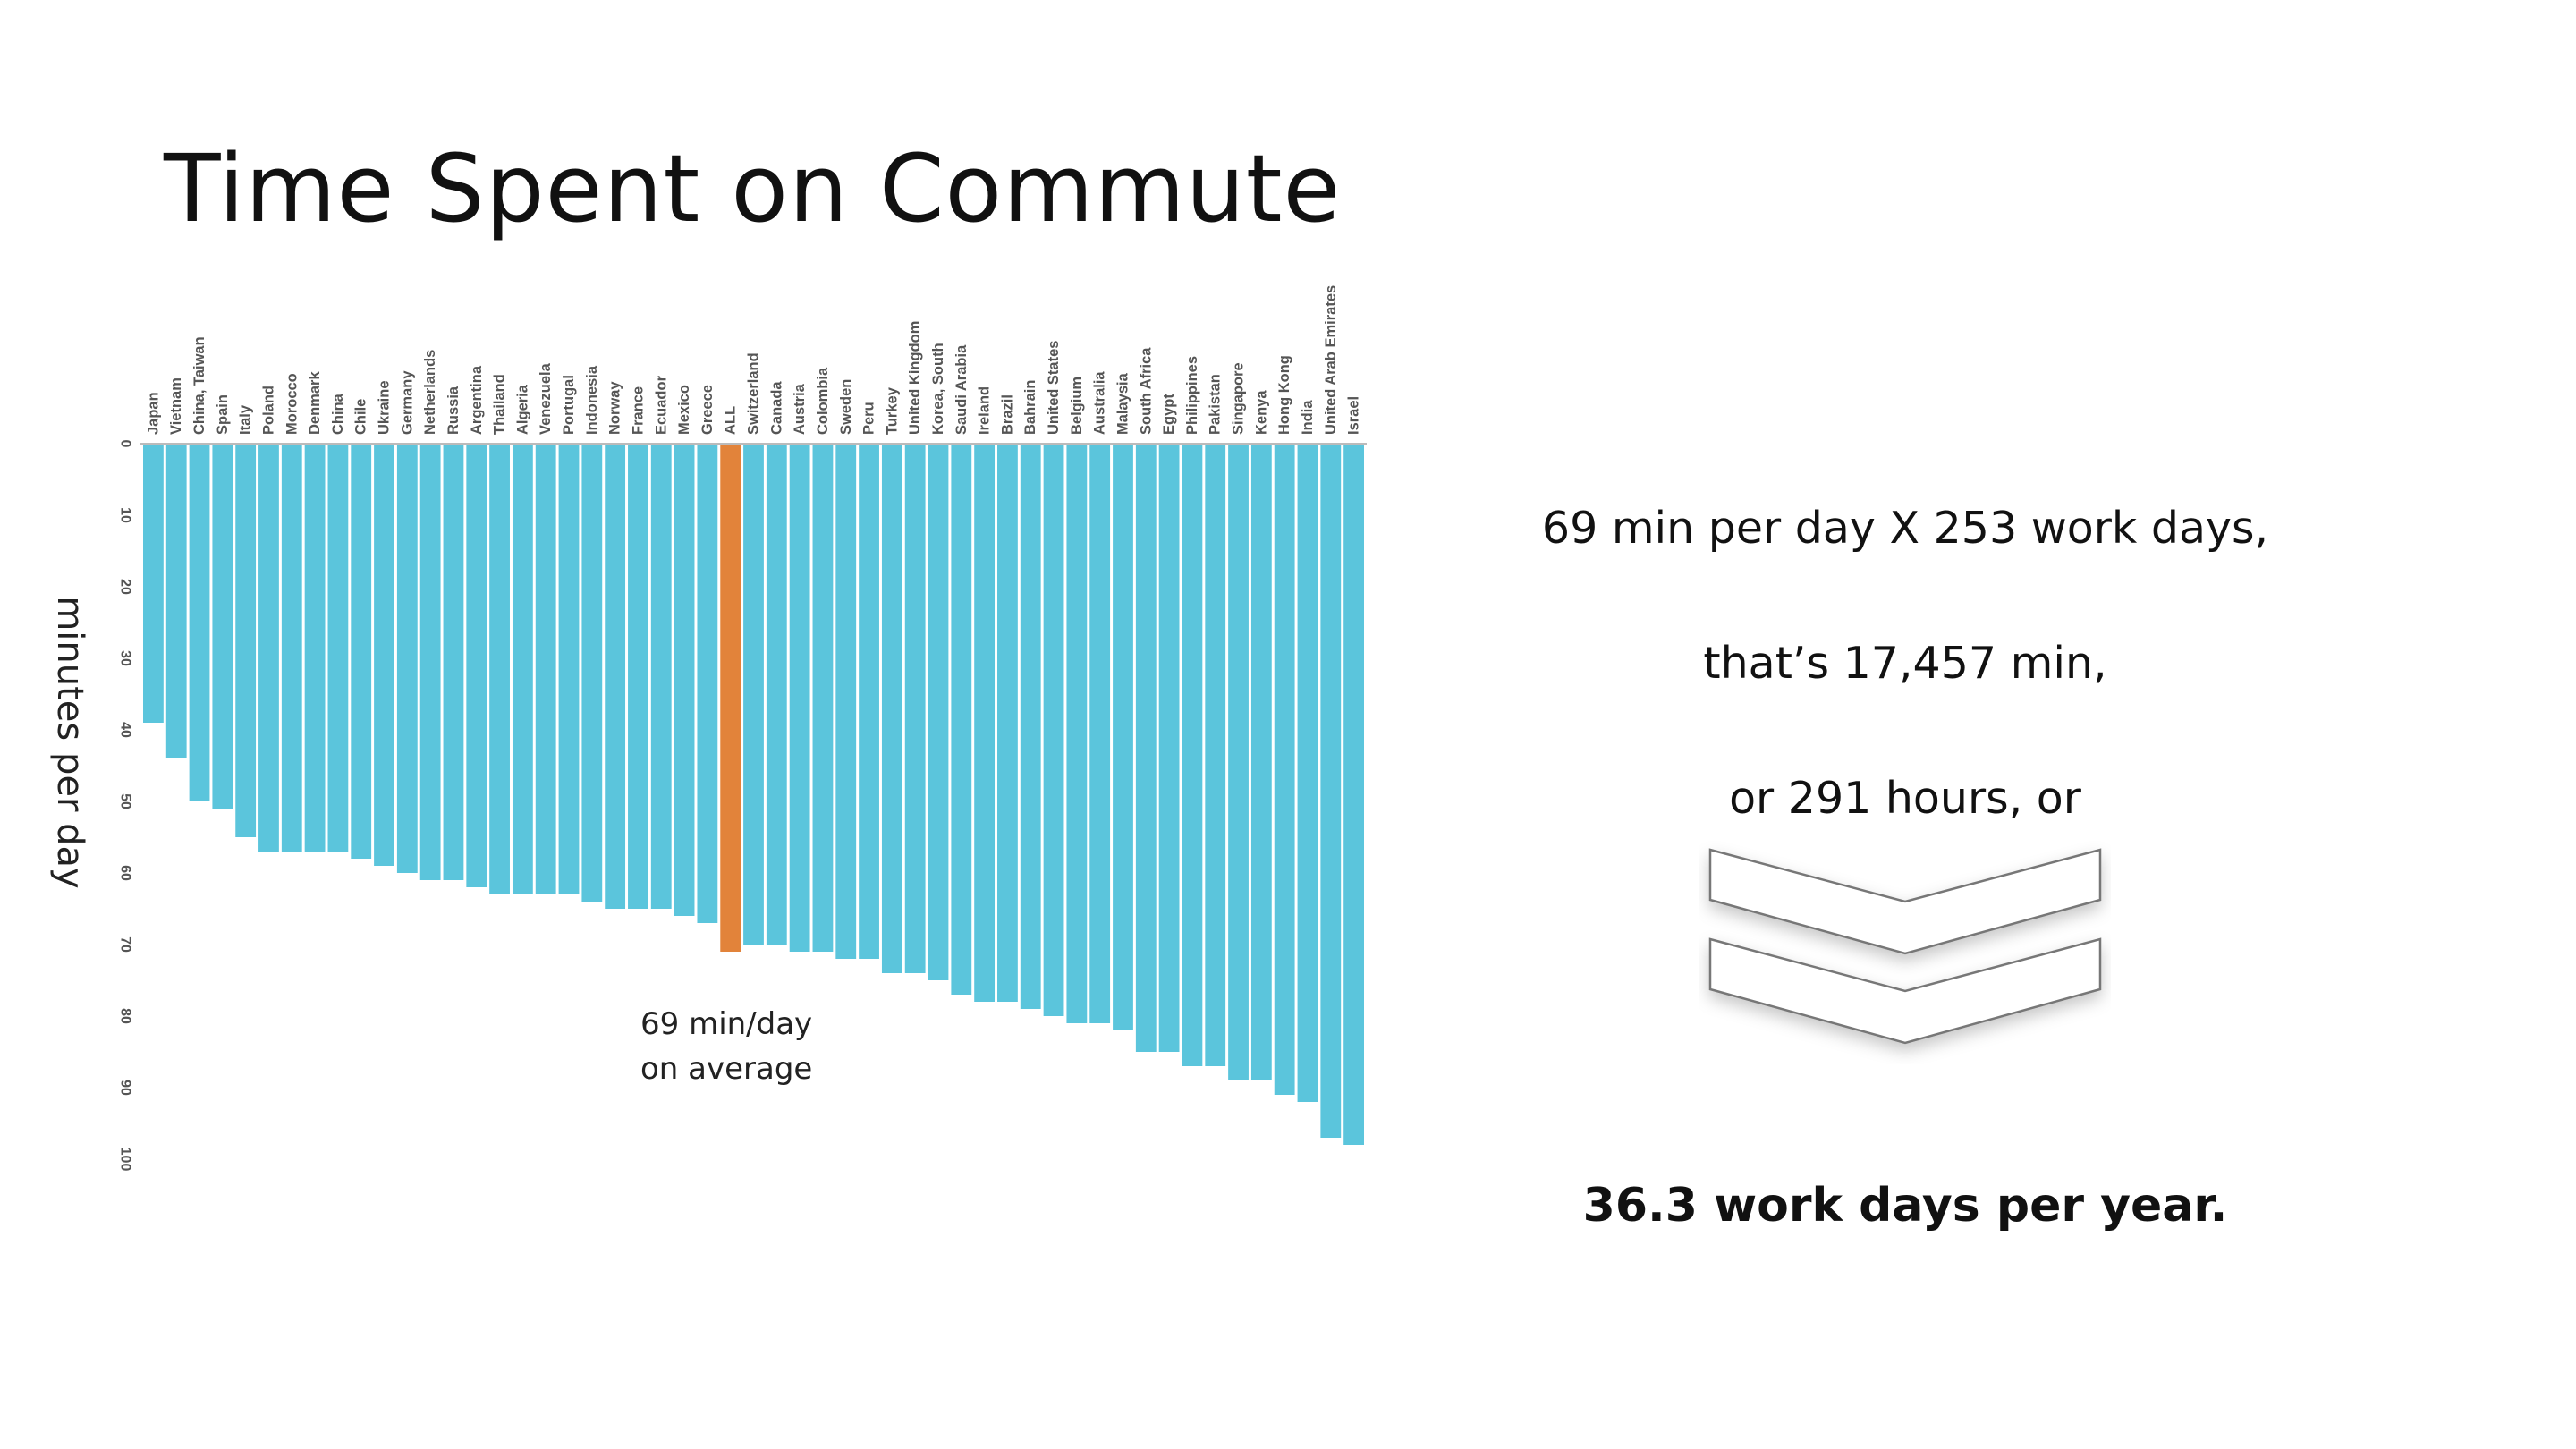 Image resolution: width=2576 pixels, height=1449 pixels. Describe the element at coordinates (1905, 798) in the screenshot. I see `calc-line-3: or 291 hours, or` at that location.